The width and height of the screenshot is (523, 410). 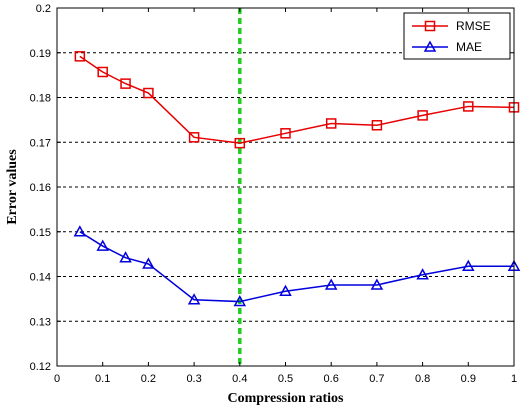 What do you see at coordinates (40, 99) in the screenshot?
I see `y-tick-label: 0.18` at bounding box center [40, 99].